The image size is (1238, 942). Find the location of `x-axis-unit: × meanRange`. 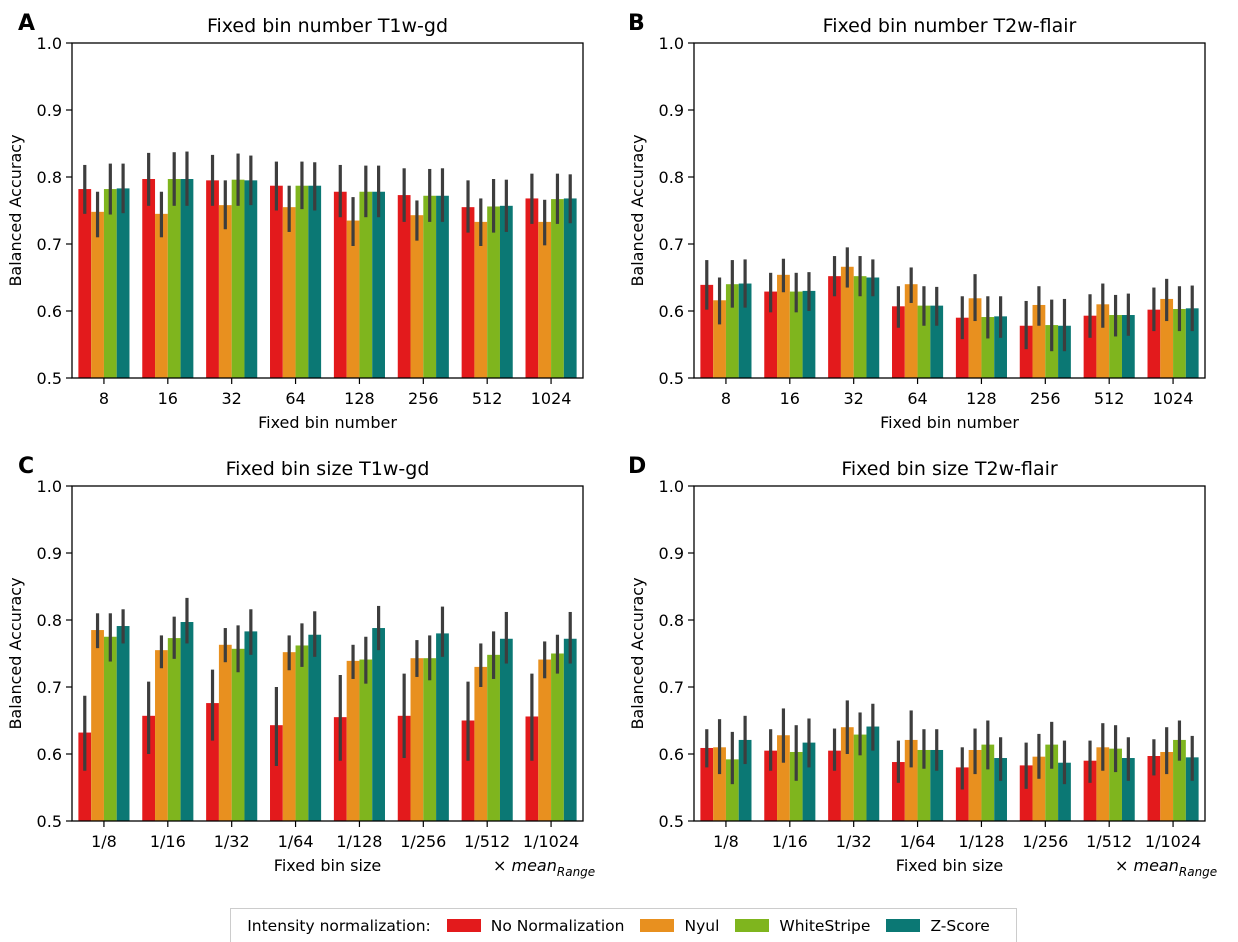

x-axis-unit: × meanRange is located at coordinates (1166, 867).